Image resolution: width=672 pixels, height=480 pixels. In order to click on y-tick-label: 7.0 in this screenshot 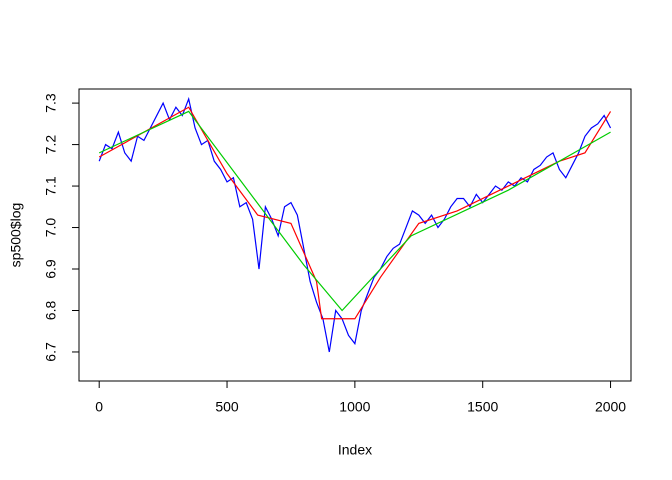, I will do `click(51, 228)`.